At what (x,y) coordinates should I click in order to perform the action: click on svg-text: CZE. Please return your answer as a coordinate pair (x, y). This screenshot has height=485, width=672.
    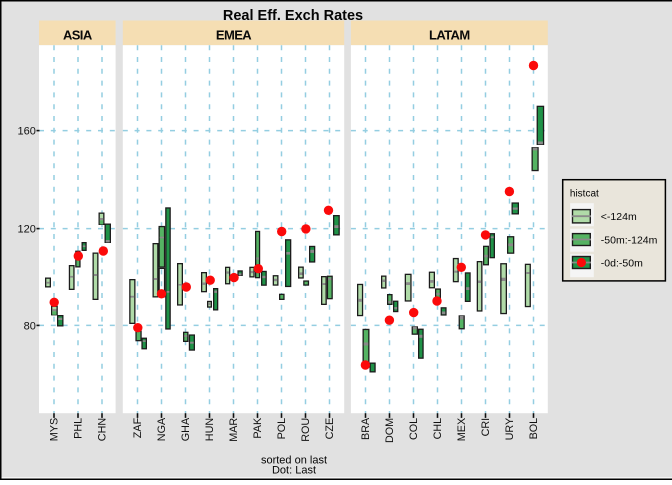
    Looking at the image, I should click on (330, 429).